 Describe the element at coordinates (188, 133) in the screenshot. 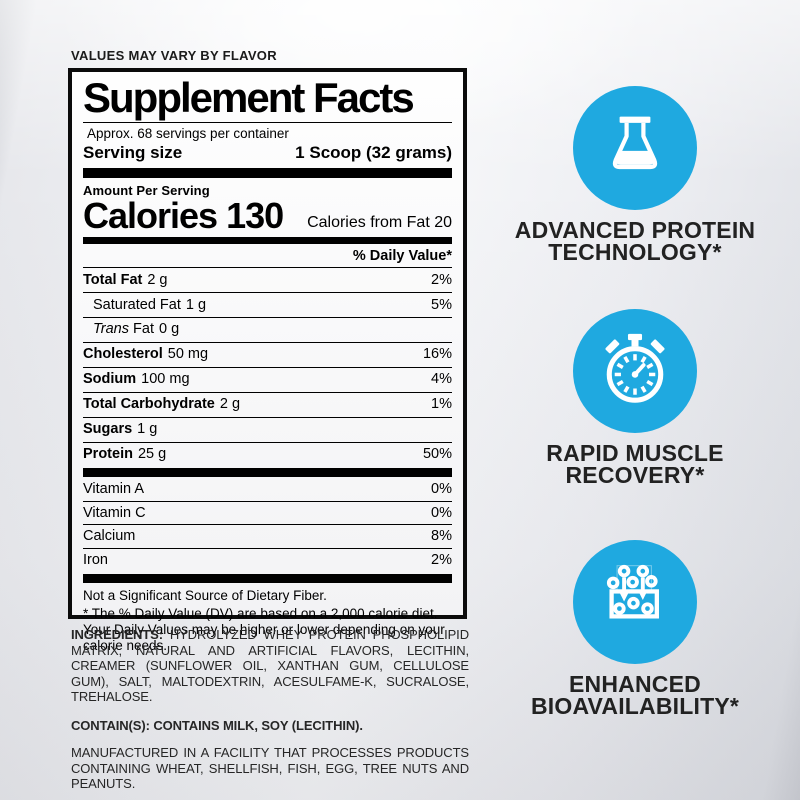

I see `servings-per-container: Approx. 68 servings per container` at that location.